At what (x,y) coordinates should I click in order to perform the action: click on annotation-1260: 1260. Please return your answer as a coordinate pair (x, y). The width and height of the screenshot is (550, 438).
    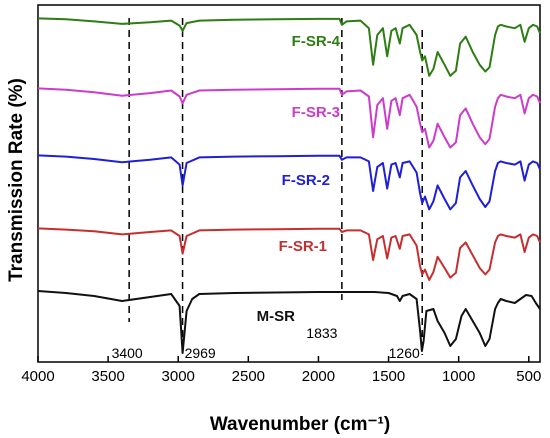
    Looking at the image, I should click on (404, 353).